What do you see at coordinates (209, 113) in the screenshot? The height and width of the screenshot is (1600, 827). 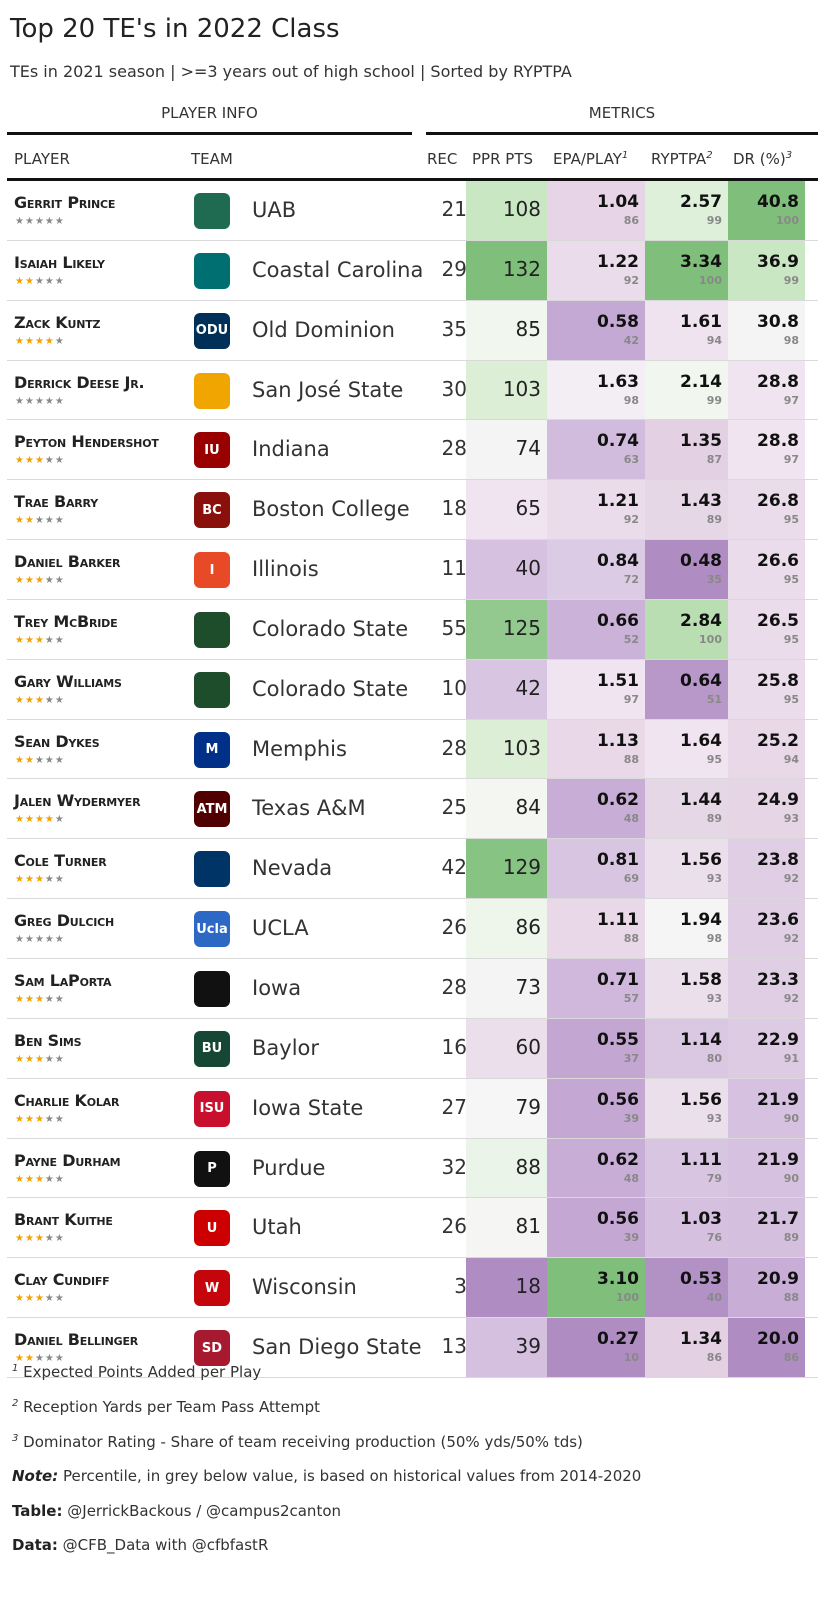 I see `group-player-info: PLAYER INFO` at bounding box center [209, 113].